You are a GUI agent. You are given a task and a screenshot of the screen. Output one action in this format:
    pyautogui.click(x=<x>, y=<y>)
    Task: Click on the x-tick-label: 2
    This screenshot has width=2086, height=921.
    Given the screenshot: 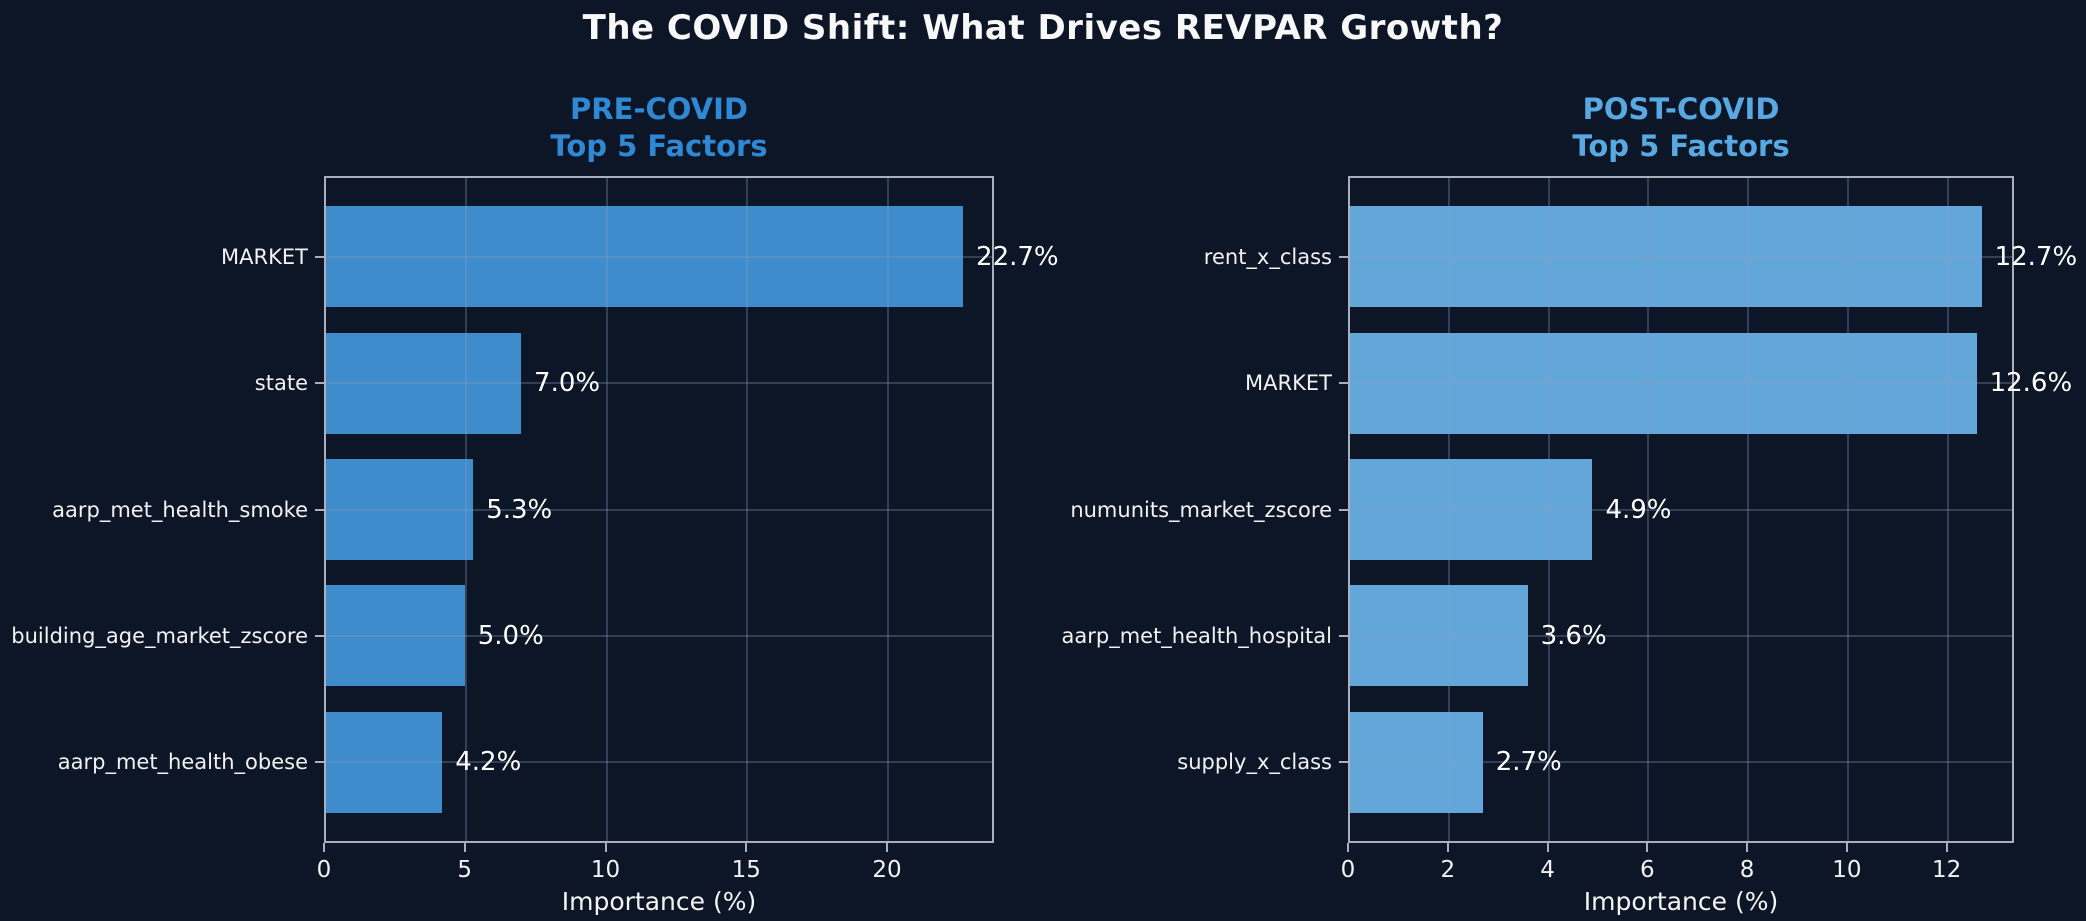 What is the action you would take?
    pyautogui.click(x=1448, y=870)
    